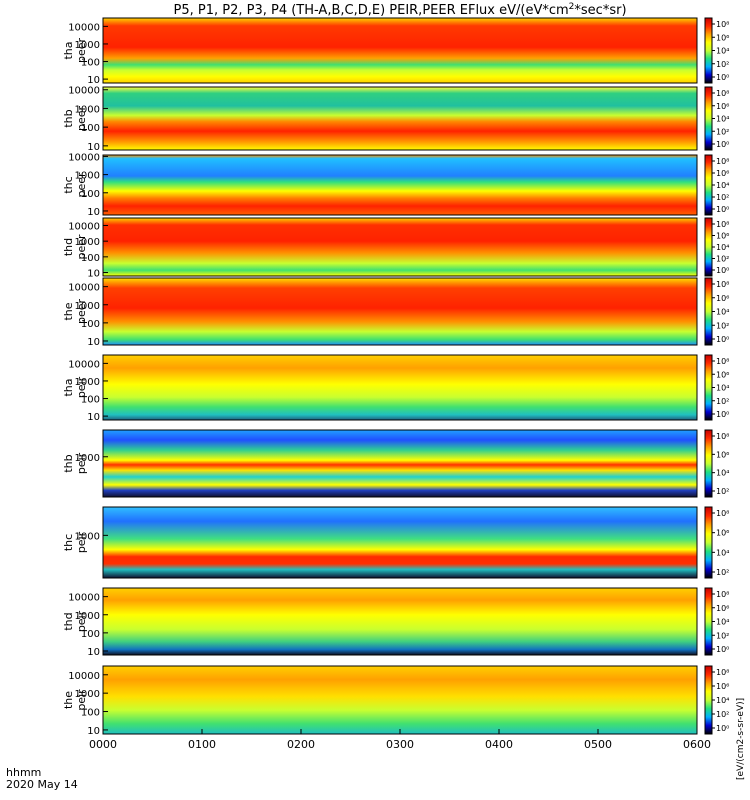 This screenshot has width=750, height=800. I want to click on panel-label-top-the-peir: the, so click(68, 700).